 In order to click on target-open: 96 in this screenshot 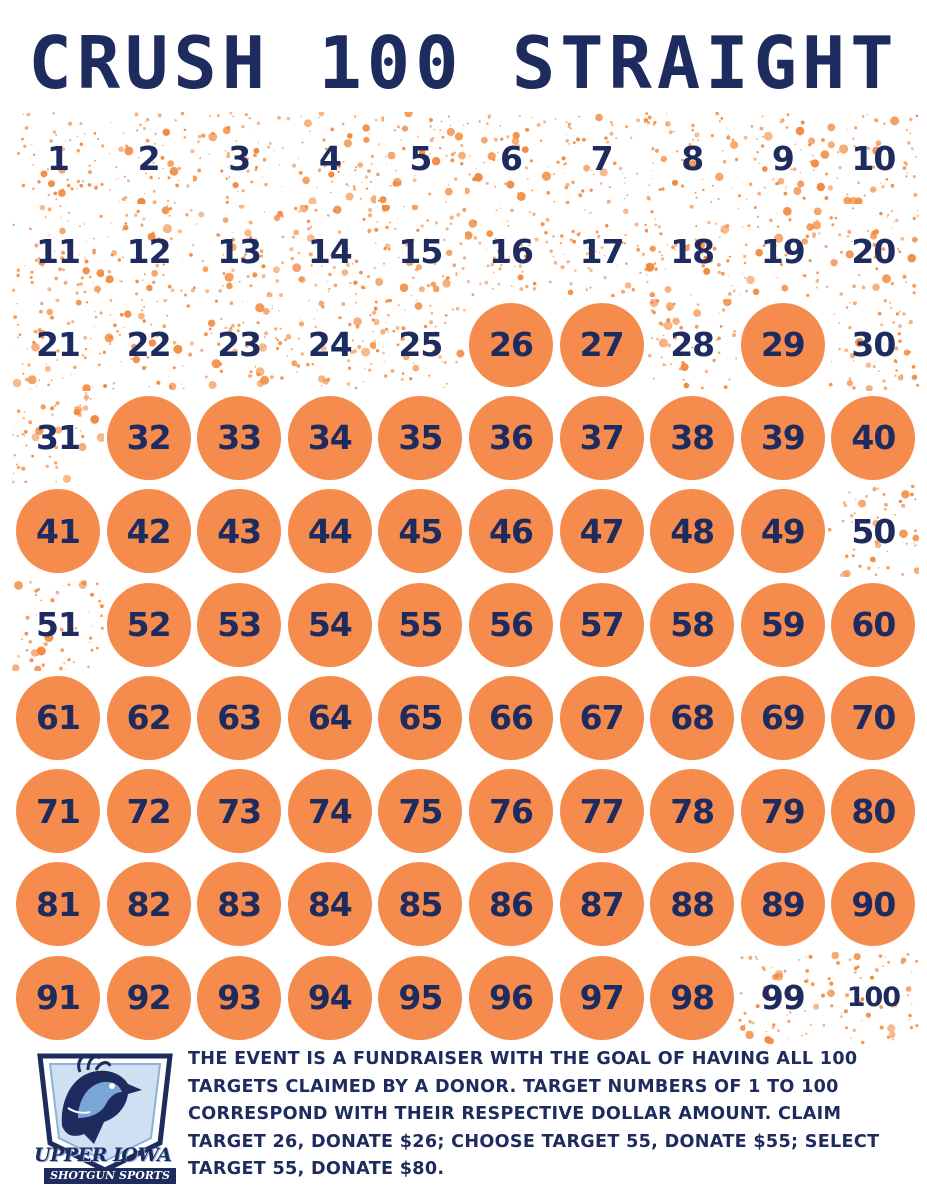, I will do `click(511, 997)`.